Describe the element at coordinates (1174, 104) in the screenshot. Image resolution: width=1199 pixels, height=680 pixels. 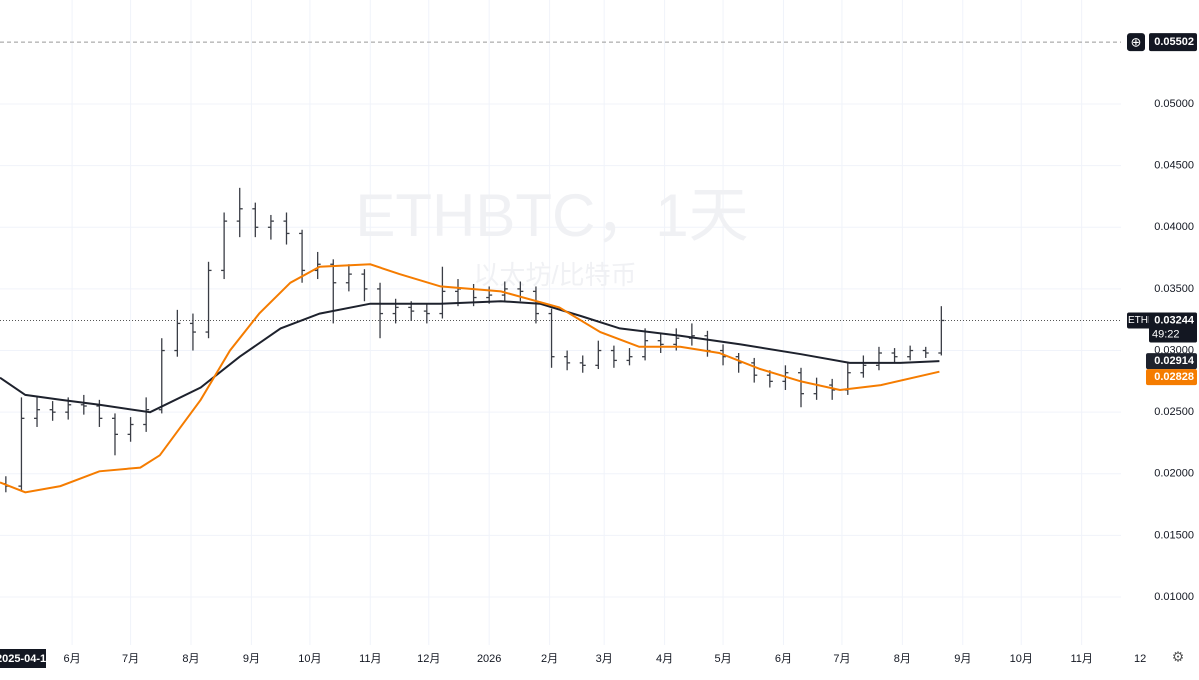
I see `y-tick-label: 0.05000` at that location.